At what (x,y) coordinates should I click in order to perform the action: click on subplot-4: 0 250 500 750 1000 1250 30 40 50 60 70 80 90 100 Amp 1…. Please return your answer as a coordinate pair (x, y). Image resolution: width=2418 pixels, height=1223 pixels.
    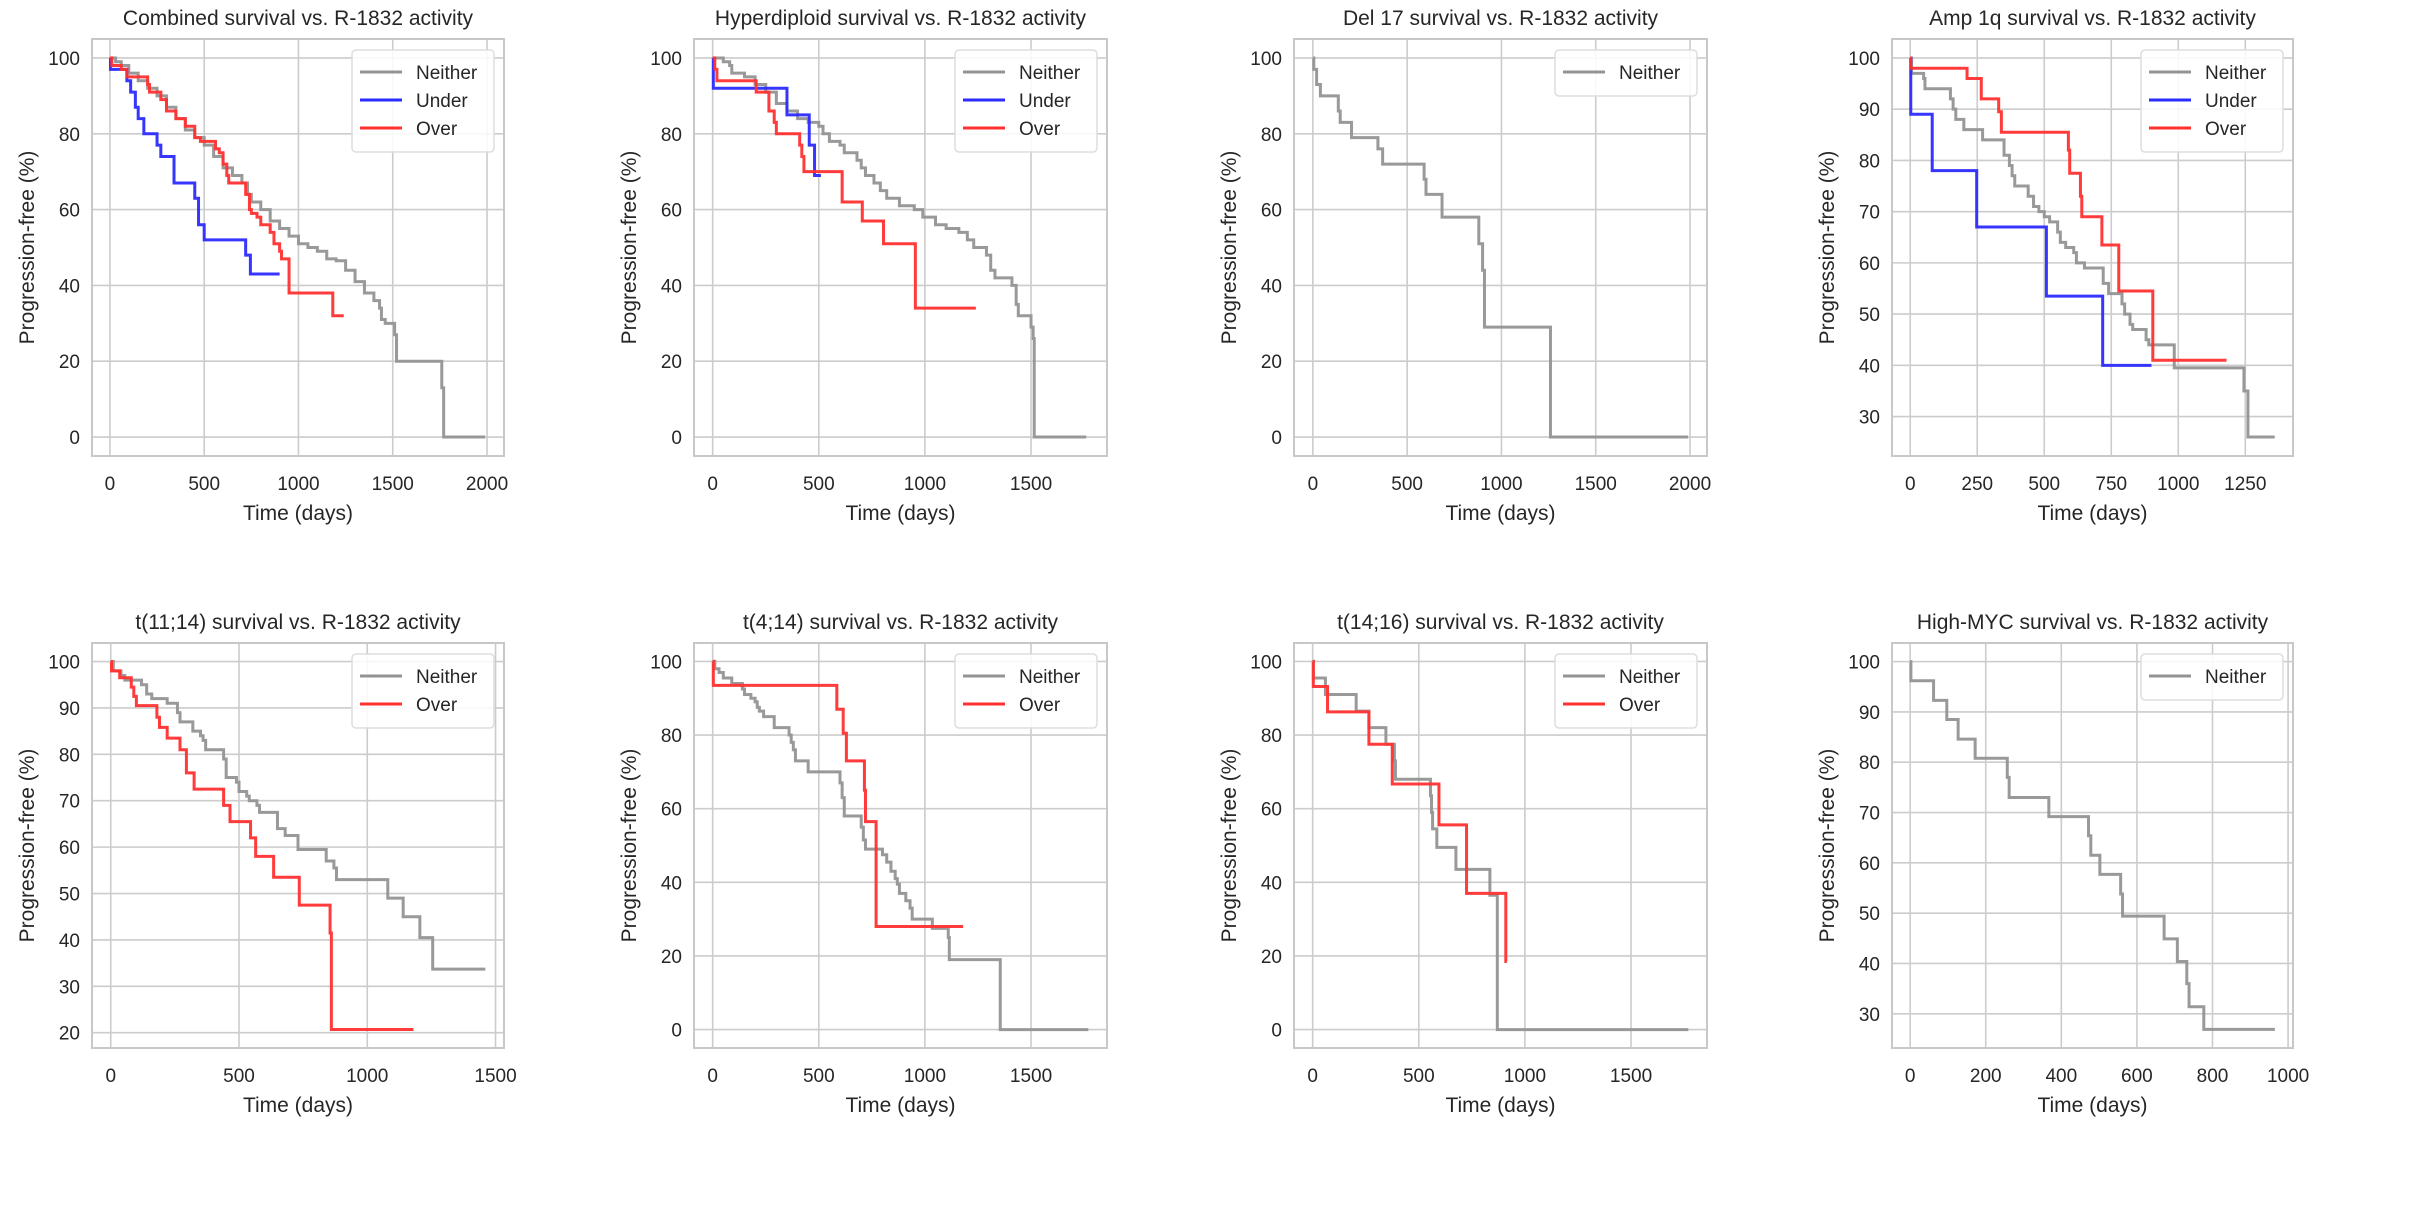
    Looking at the image, I should click on (2055, 266).